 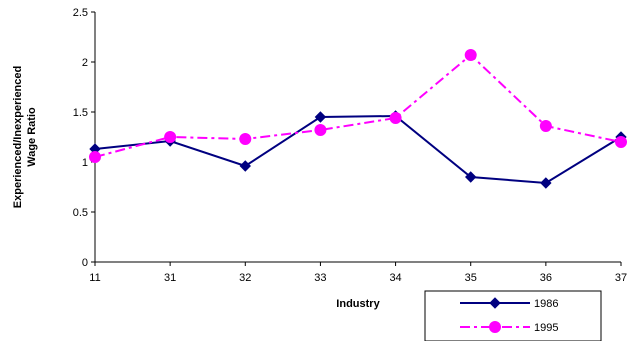 I want to click on y-axis-title-line-2: Wage Ratio, so click(x=32, y=137).